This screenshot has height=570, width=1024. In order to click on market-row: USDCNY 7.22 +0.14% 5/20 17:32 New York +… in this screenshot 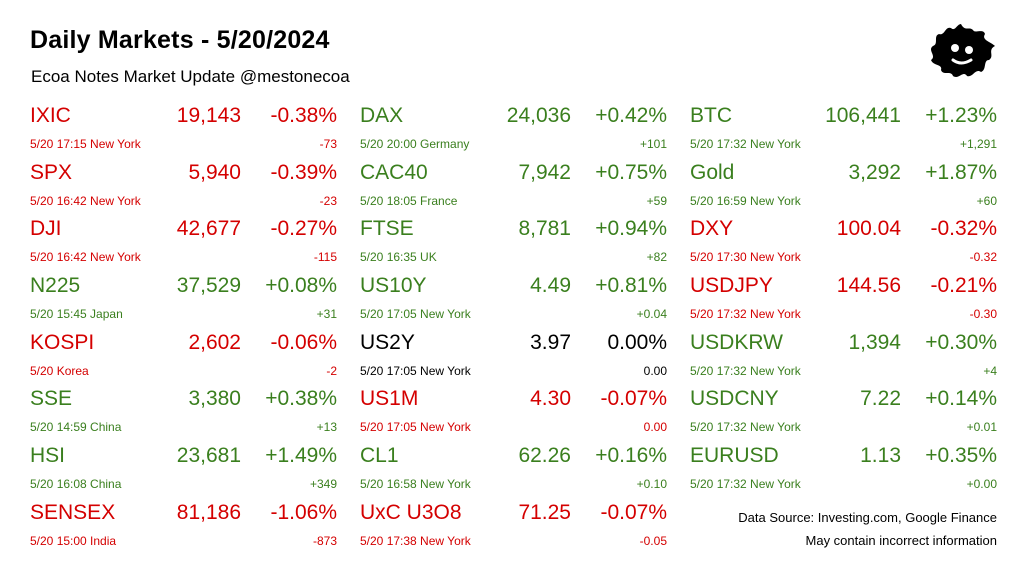, I will do `click(843, 415)`.